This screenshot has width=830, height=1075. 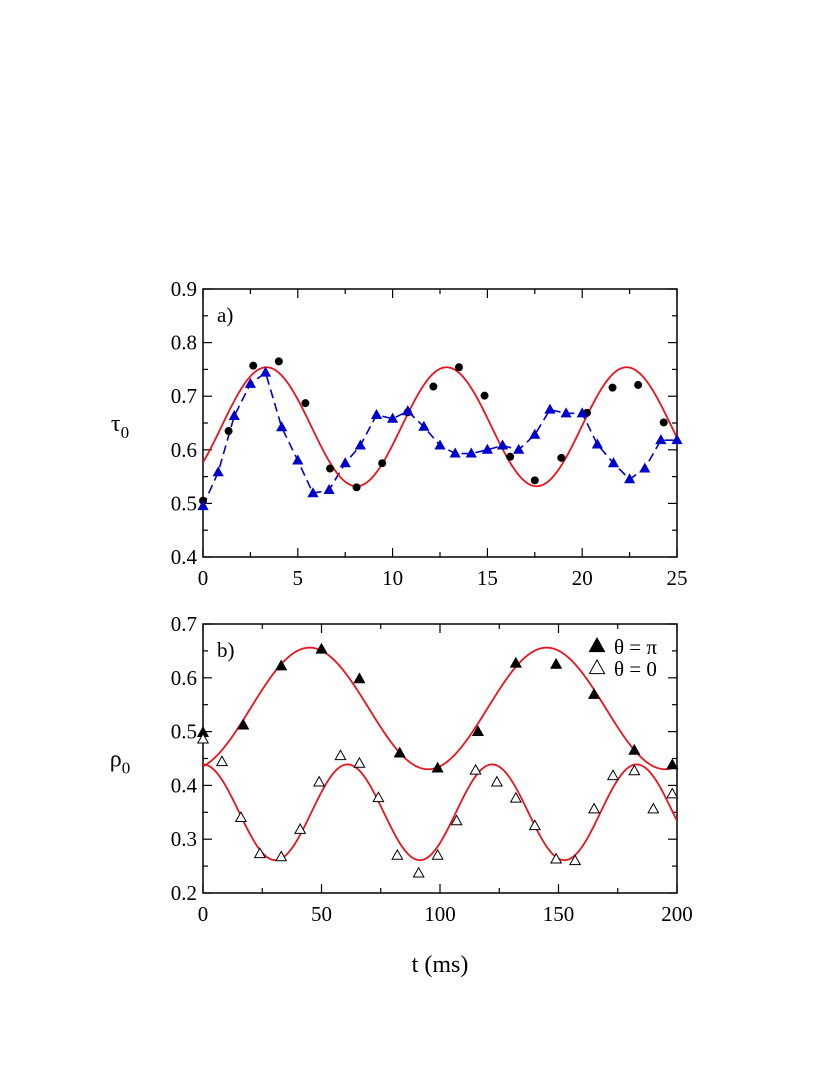 I want to click on legend-label: θ = π, so click(x=635, y=647).